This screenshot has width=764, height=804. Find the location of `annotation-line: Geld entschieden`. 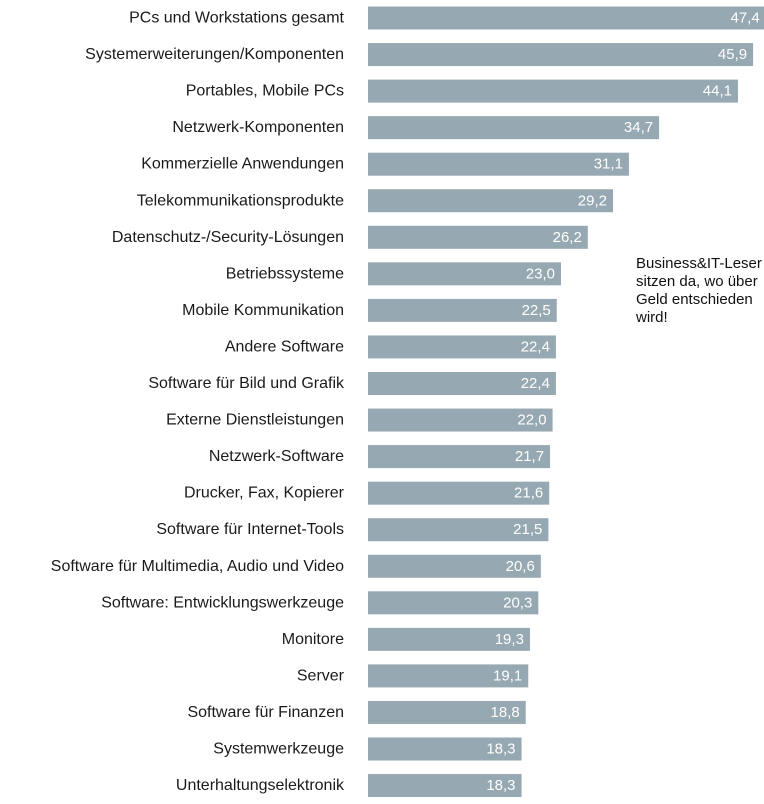

annotation-line: Geld entschieden is located at coordinates (694, 299).